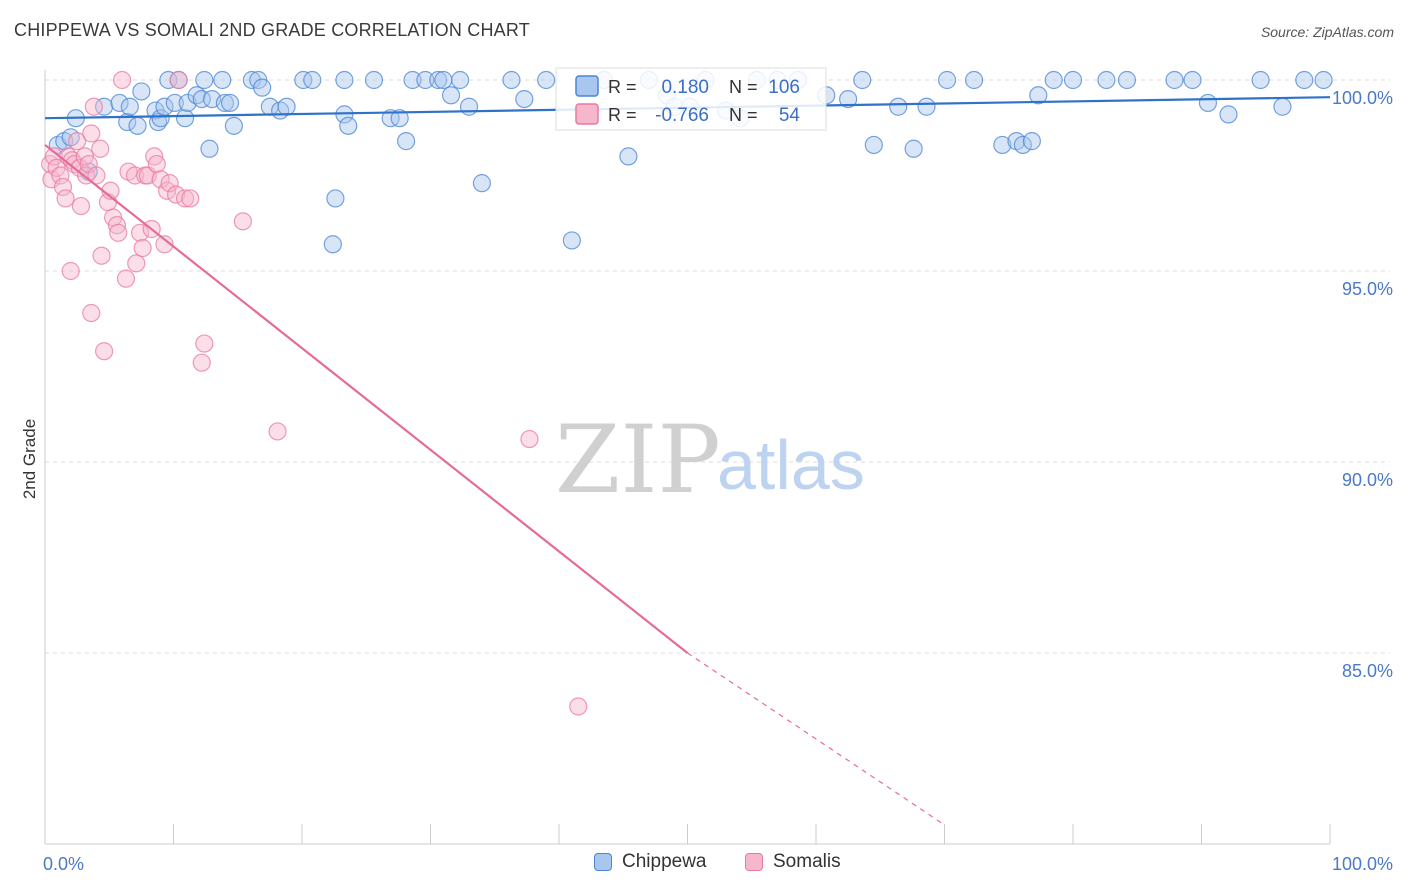  Describe the element at coordinates (791, 465) in the screenshot. I see `watermark-atlas: atlas` at that location.